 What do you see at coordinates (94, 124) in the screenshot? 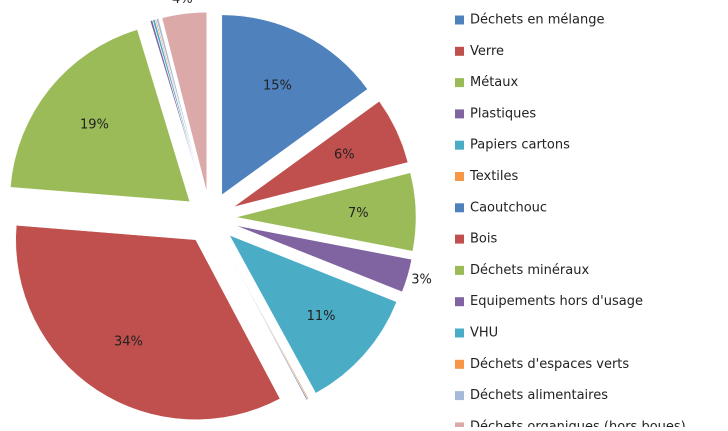
I see `data-label: 19%` at bounding box center [94, 124].